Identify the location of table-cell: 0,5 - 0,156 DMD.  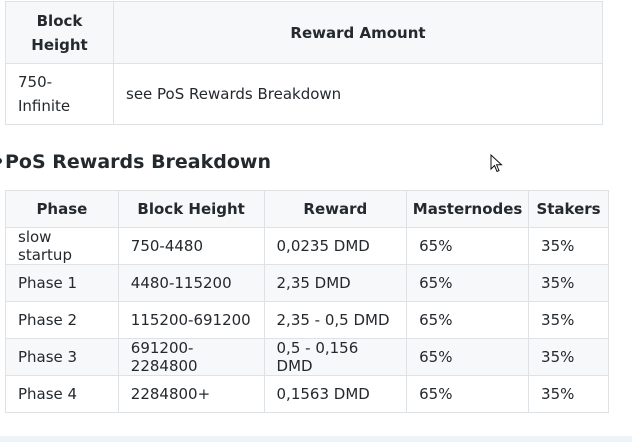
(335, 357).